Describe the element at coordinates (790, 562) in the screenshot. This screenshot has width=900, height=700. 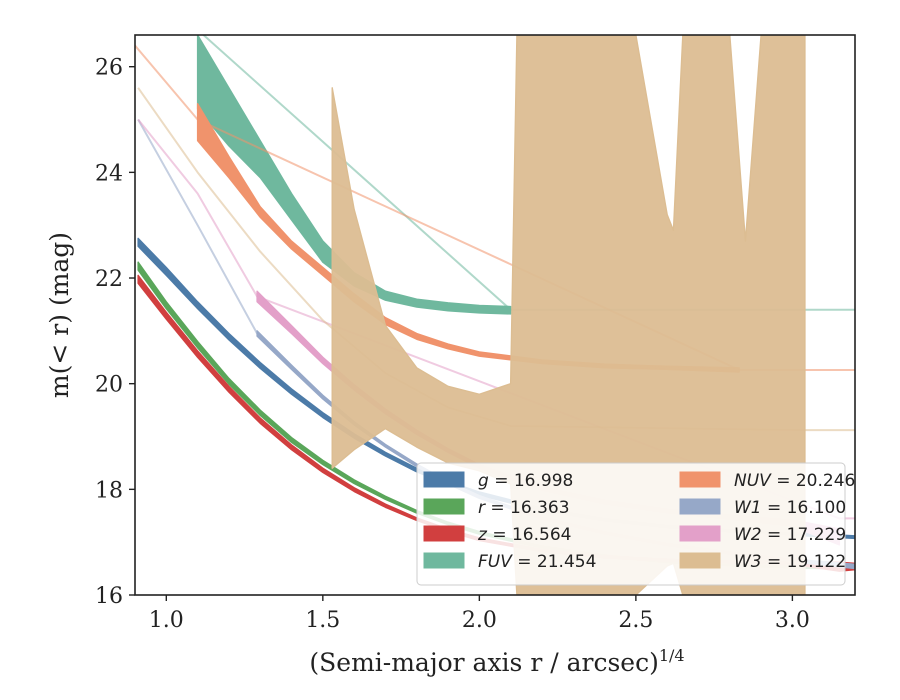
I see `legend-label-w3: W3 = 19.122` at that location.